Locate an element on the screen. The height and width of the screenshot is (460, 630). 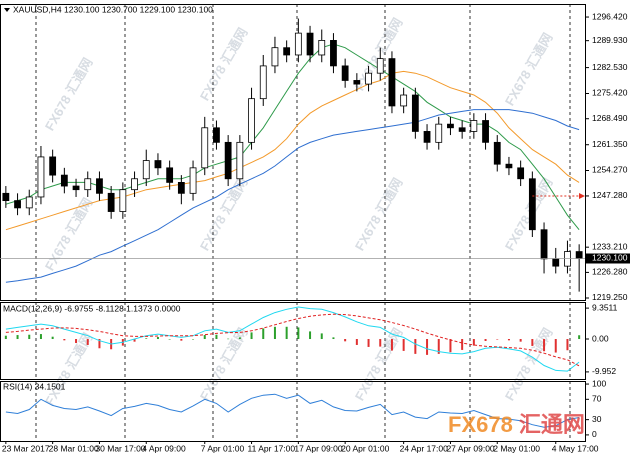
x-tick-label: 23 Mar 2017 is located at coordinates (26, 448).